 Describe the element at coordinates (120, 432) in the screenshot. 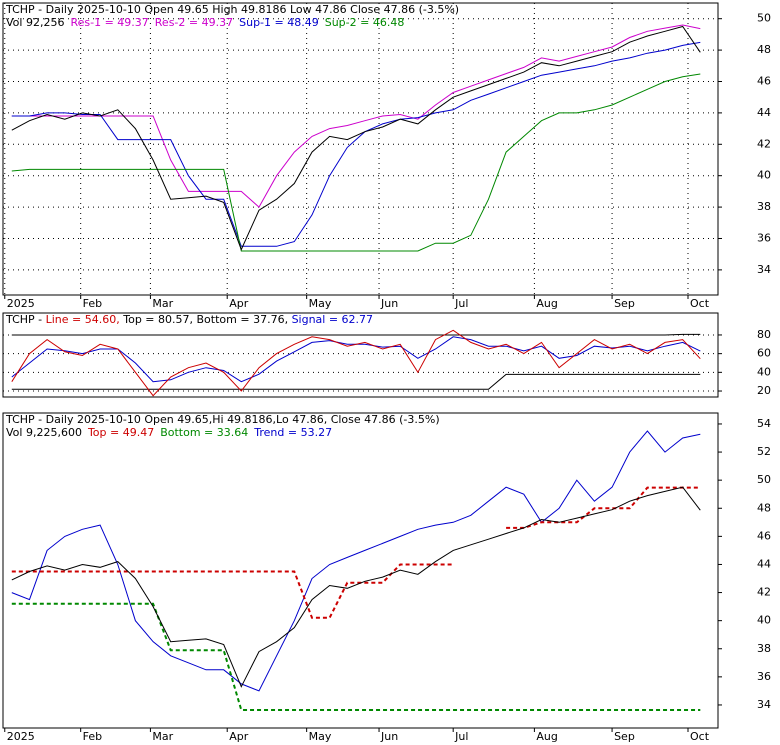

I see `legend-entry: Top = 49.47` at that location.